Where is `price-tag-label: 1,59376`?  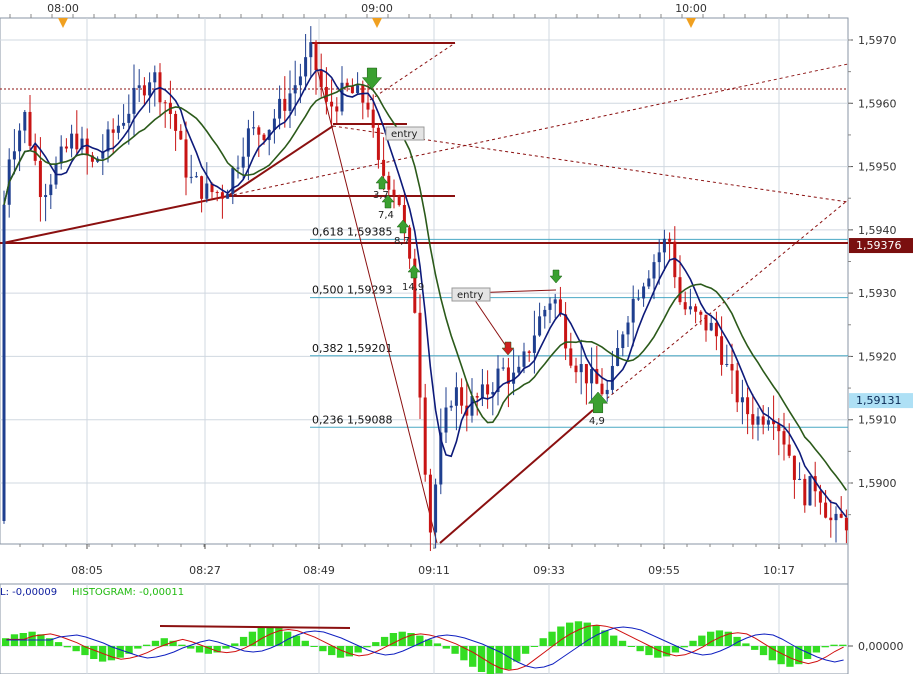
price-tag-label: 1,59376 is located at coordinates (879, 245).